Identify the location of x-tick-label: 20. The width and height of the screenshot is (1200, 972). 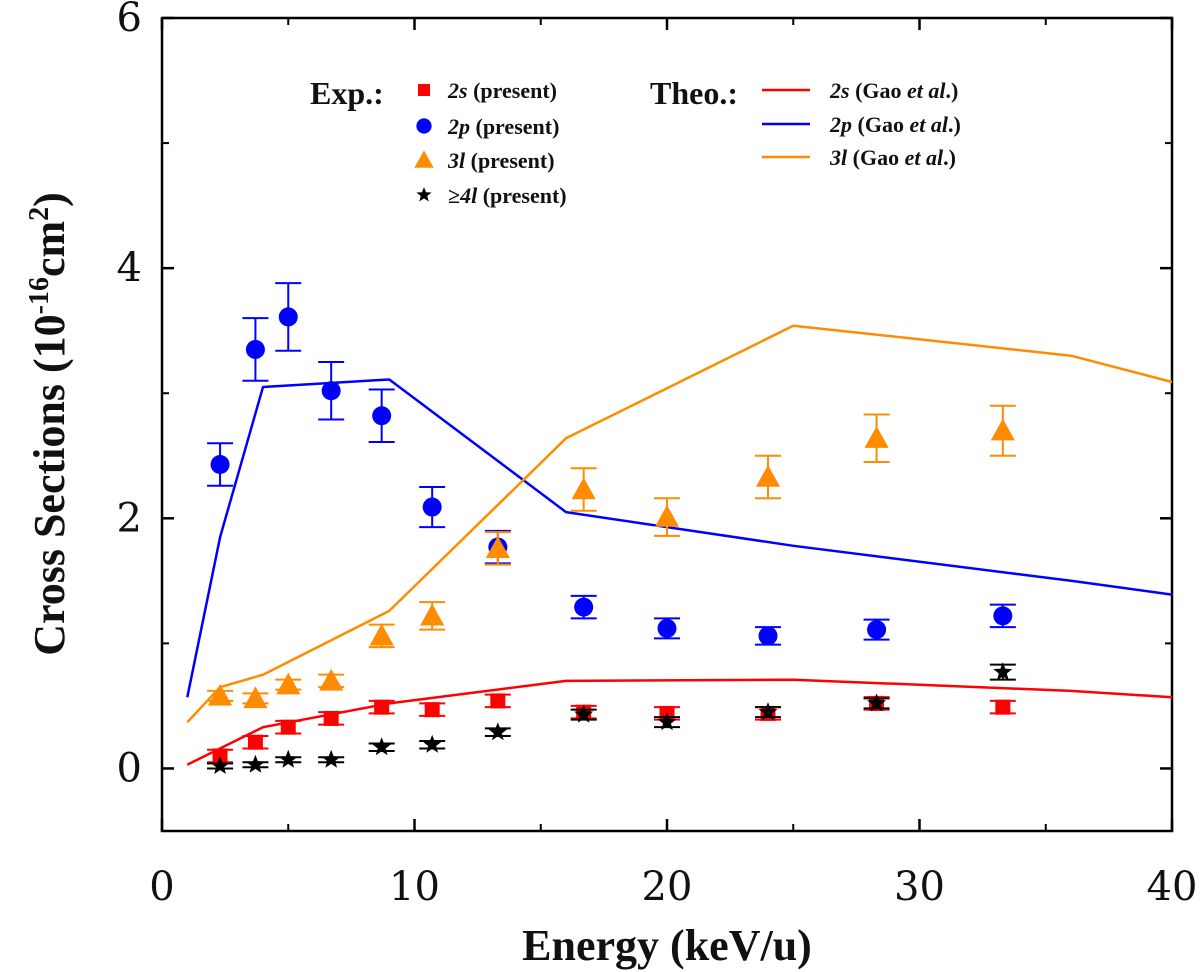
(667, 887).